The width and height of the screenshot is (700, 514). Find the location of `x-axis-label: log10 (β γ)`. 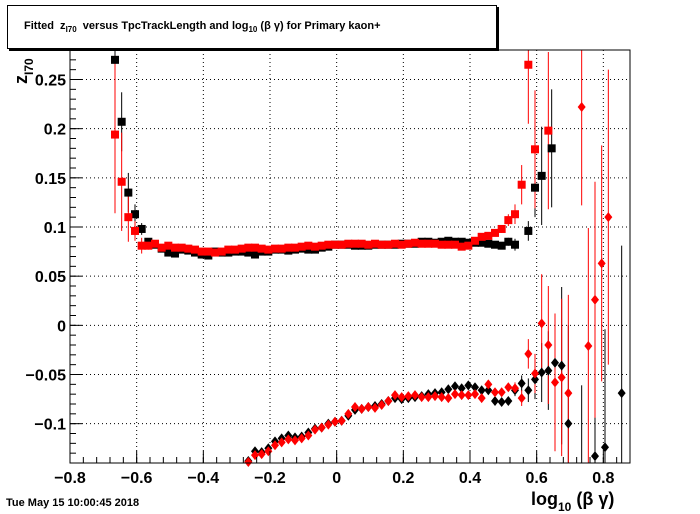

x-axis-label: log10 (β γ) is located at coordinates (572, 501).